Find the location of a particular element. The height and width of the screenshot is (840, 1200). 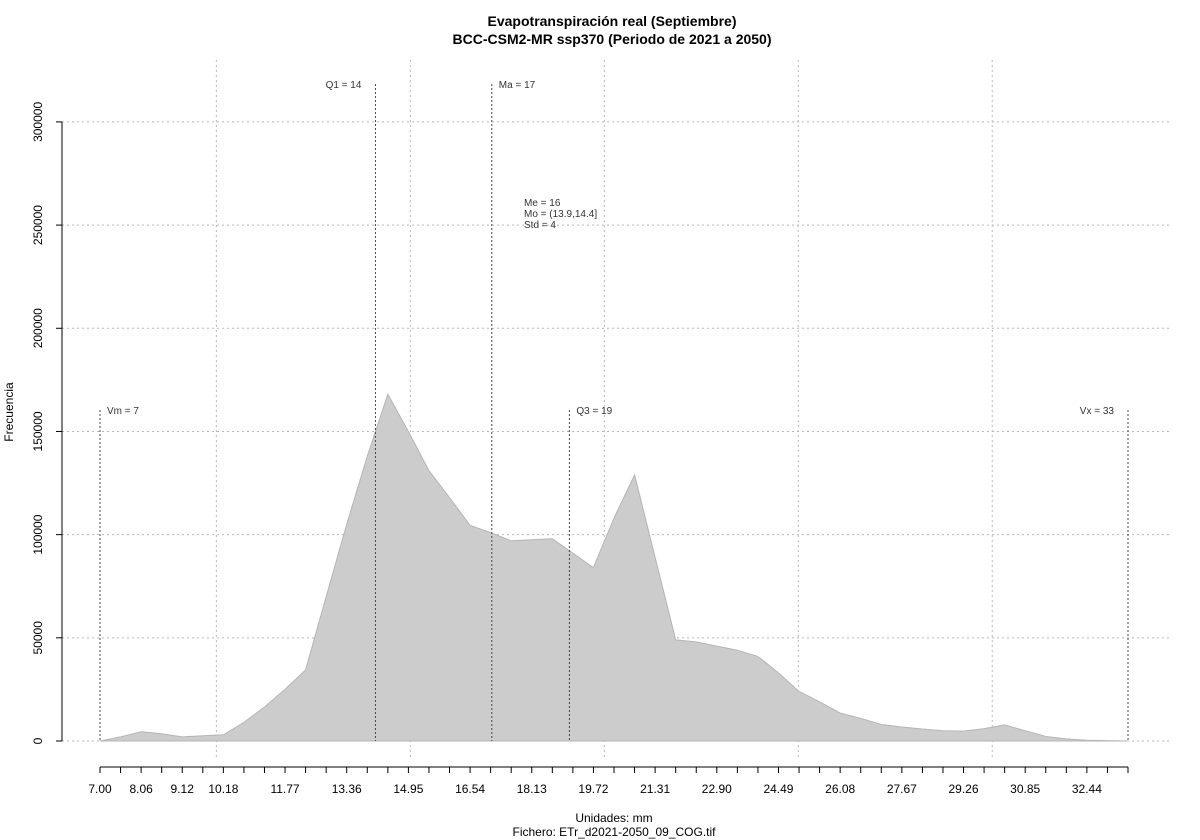

x-tick-label: 24.49 is located at coordinates (778, 789).